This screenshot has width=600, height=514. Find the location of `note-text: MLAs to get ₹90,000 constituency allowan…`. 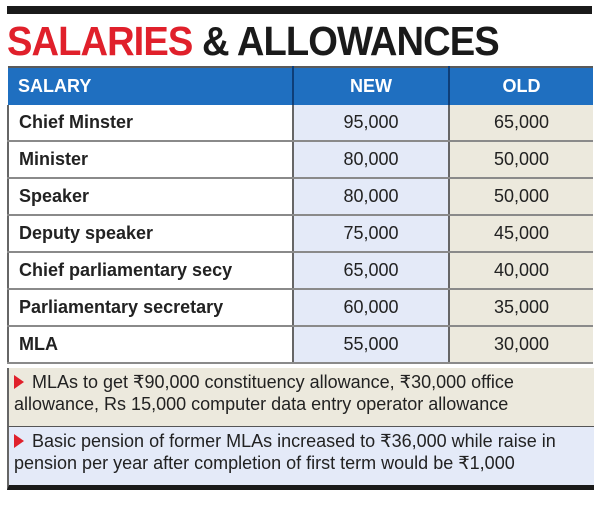

note-text: MLAs to get ₹90,000 constituency allowan… is located at coordinates (264, 393).